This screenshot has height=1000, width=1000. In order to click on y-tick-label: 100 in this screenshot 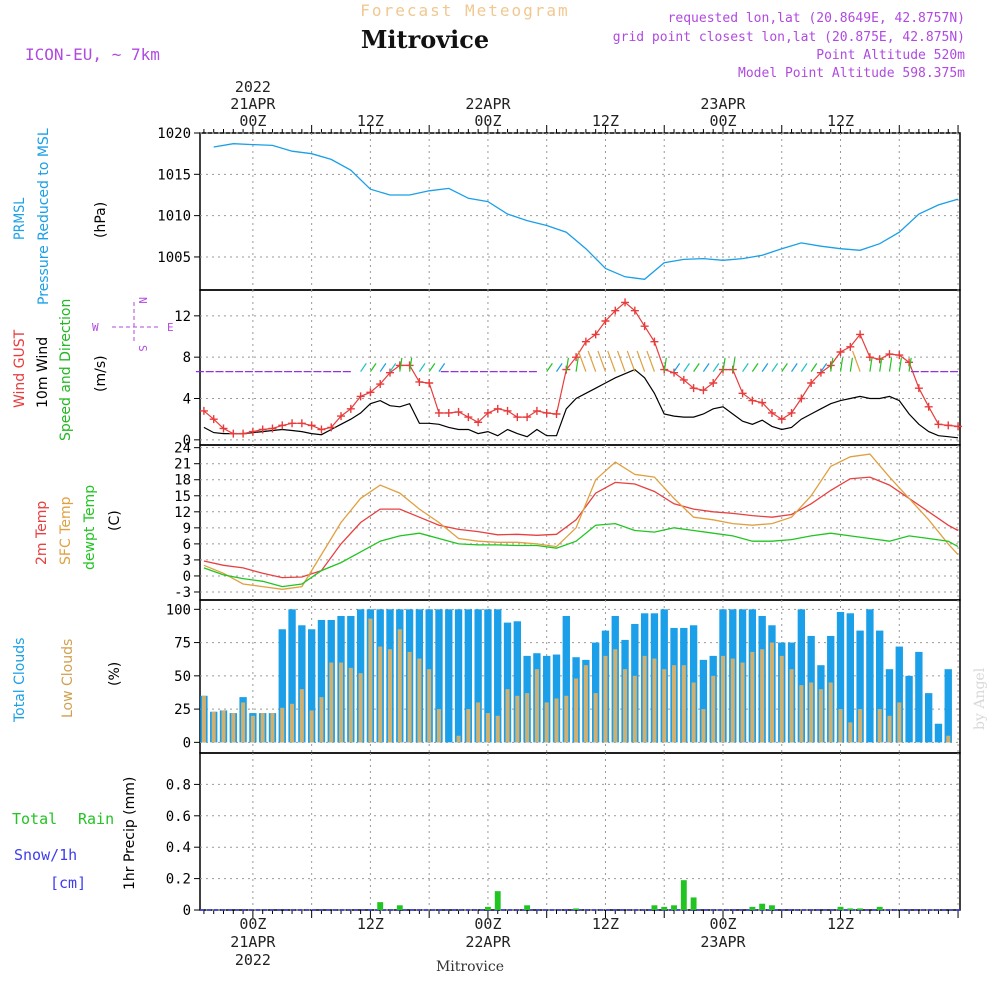, I will do `click(178, 610)`.